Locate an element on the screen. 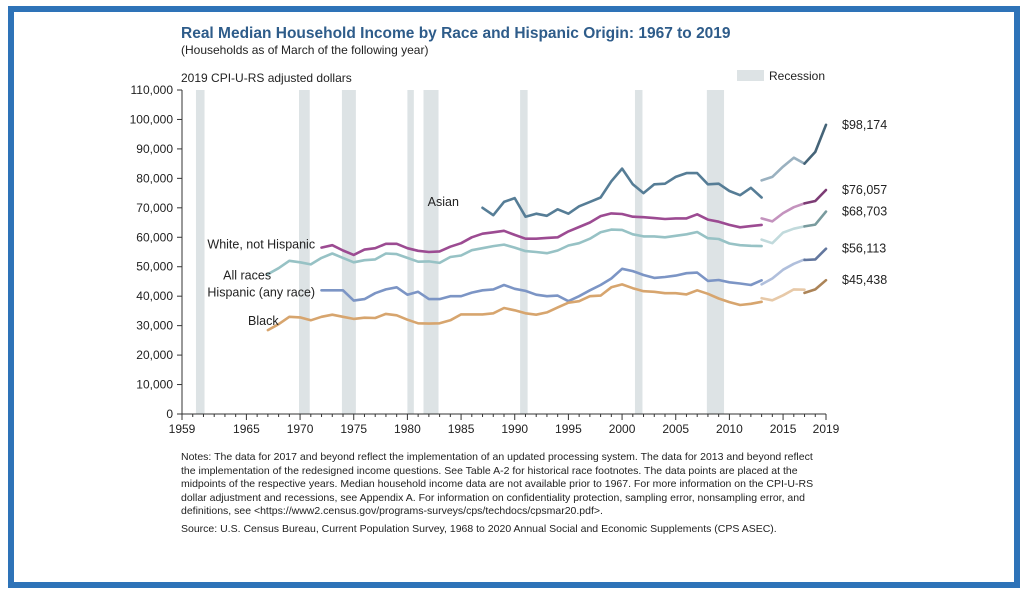 The image size is (1024, 592). y-tick-label: 60,000 is located at coordinates (154, 237).